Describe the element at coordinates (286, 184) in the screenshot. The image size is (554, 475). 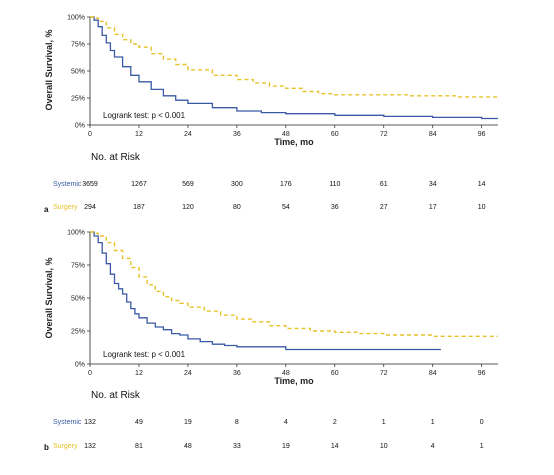
I see `risk-value: 176` at that location.